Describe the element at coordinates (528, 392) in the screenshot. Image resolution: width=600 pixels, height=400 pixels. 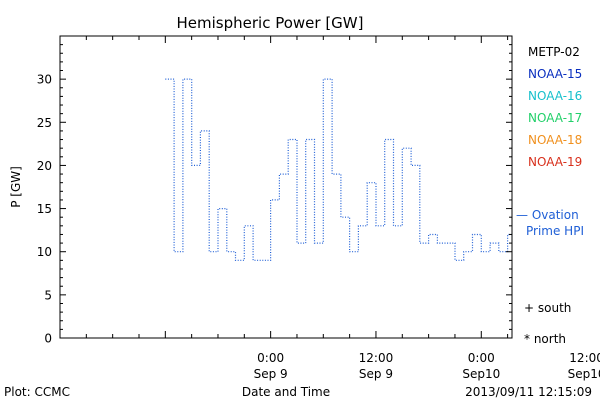
I see `timestamp: 2013/09/11 12:15:09` at that location.